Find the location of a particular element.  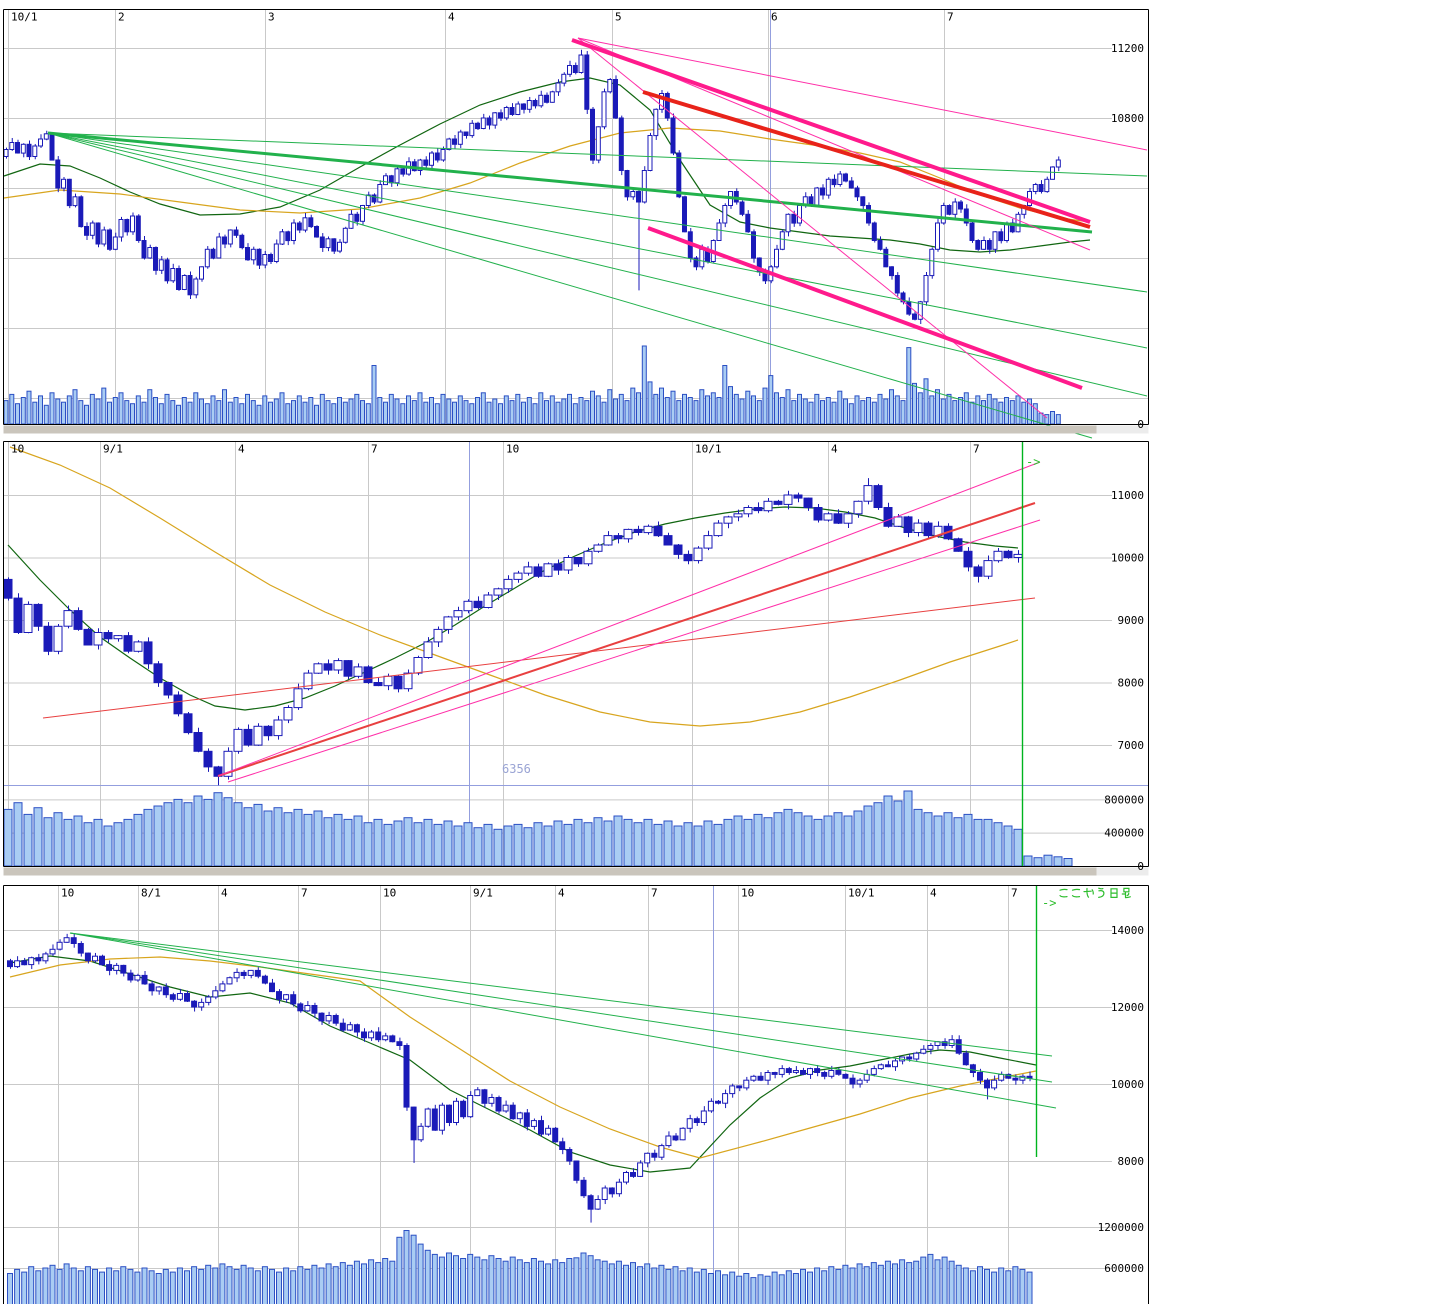

trend-line-green is located at coordinates (597, 240).